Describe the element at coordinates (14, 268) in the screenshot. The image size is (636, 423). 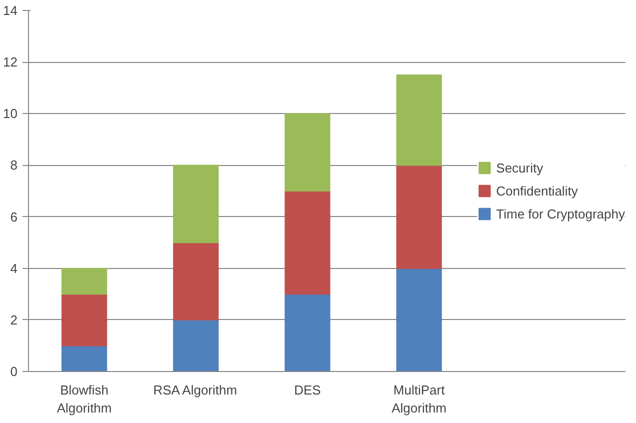
I see `y-tick-label: 4` at that location.